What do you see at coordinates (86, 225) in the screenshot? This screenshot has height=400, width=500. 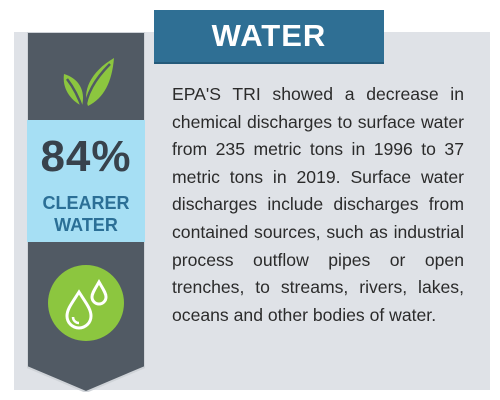 I see `stat-label-line2: WATER` at bounding box center [86, 225].